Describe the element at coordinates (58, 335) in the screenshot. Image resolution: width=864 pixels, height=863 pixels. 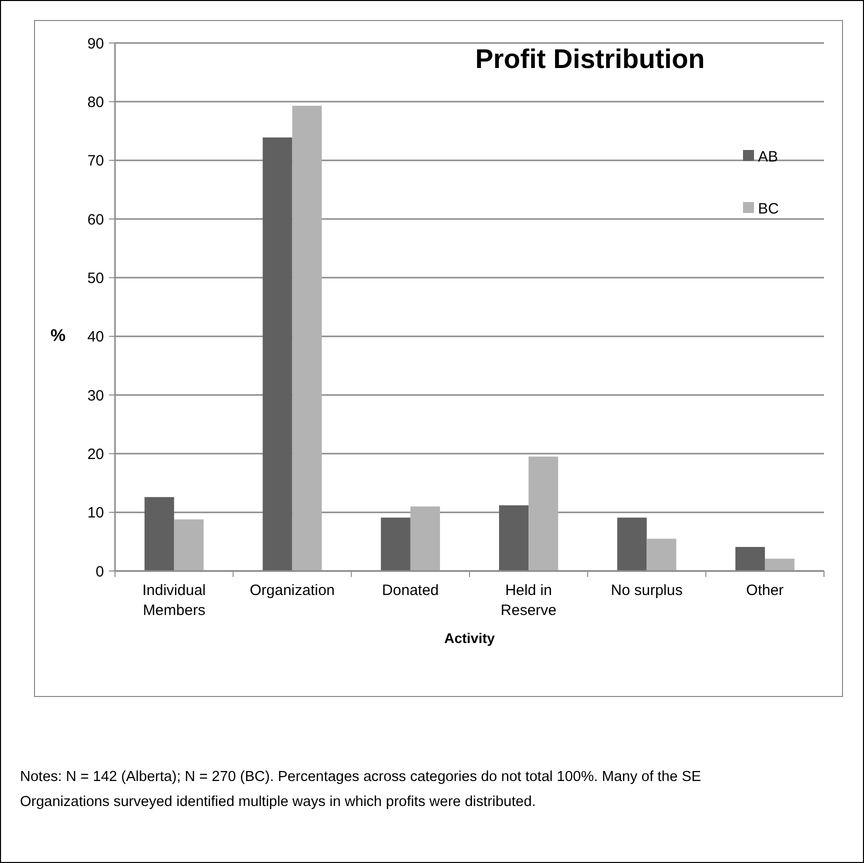
I see `y-axis-title: %` at that location.